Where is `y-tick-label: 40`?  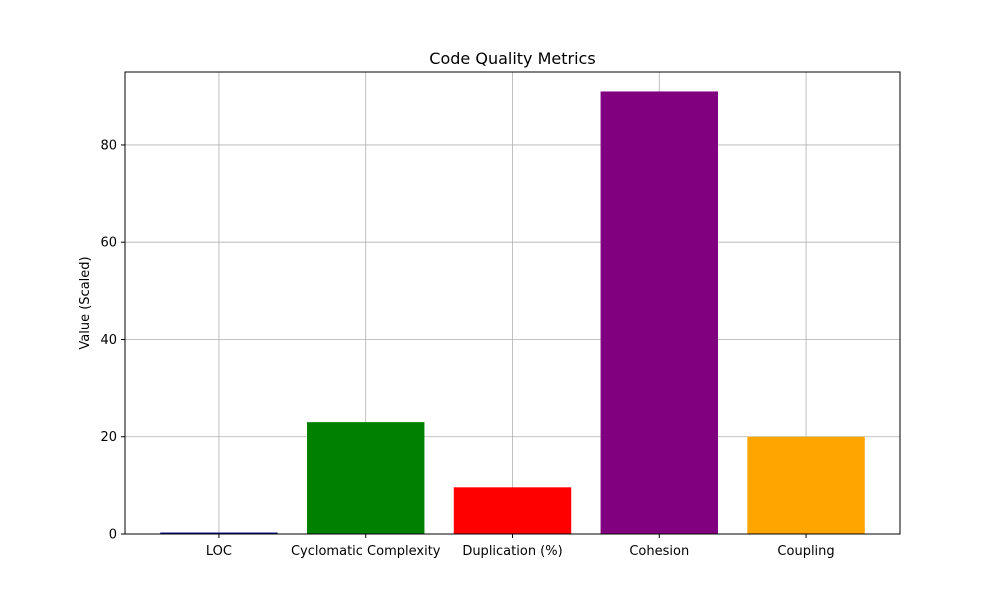
y-tick-label: 40 is located at coordinates (108, 340).